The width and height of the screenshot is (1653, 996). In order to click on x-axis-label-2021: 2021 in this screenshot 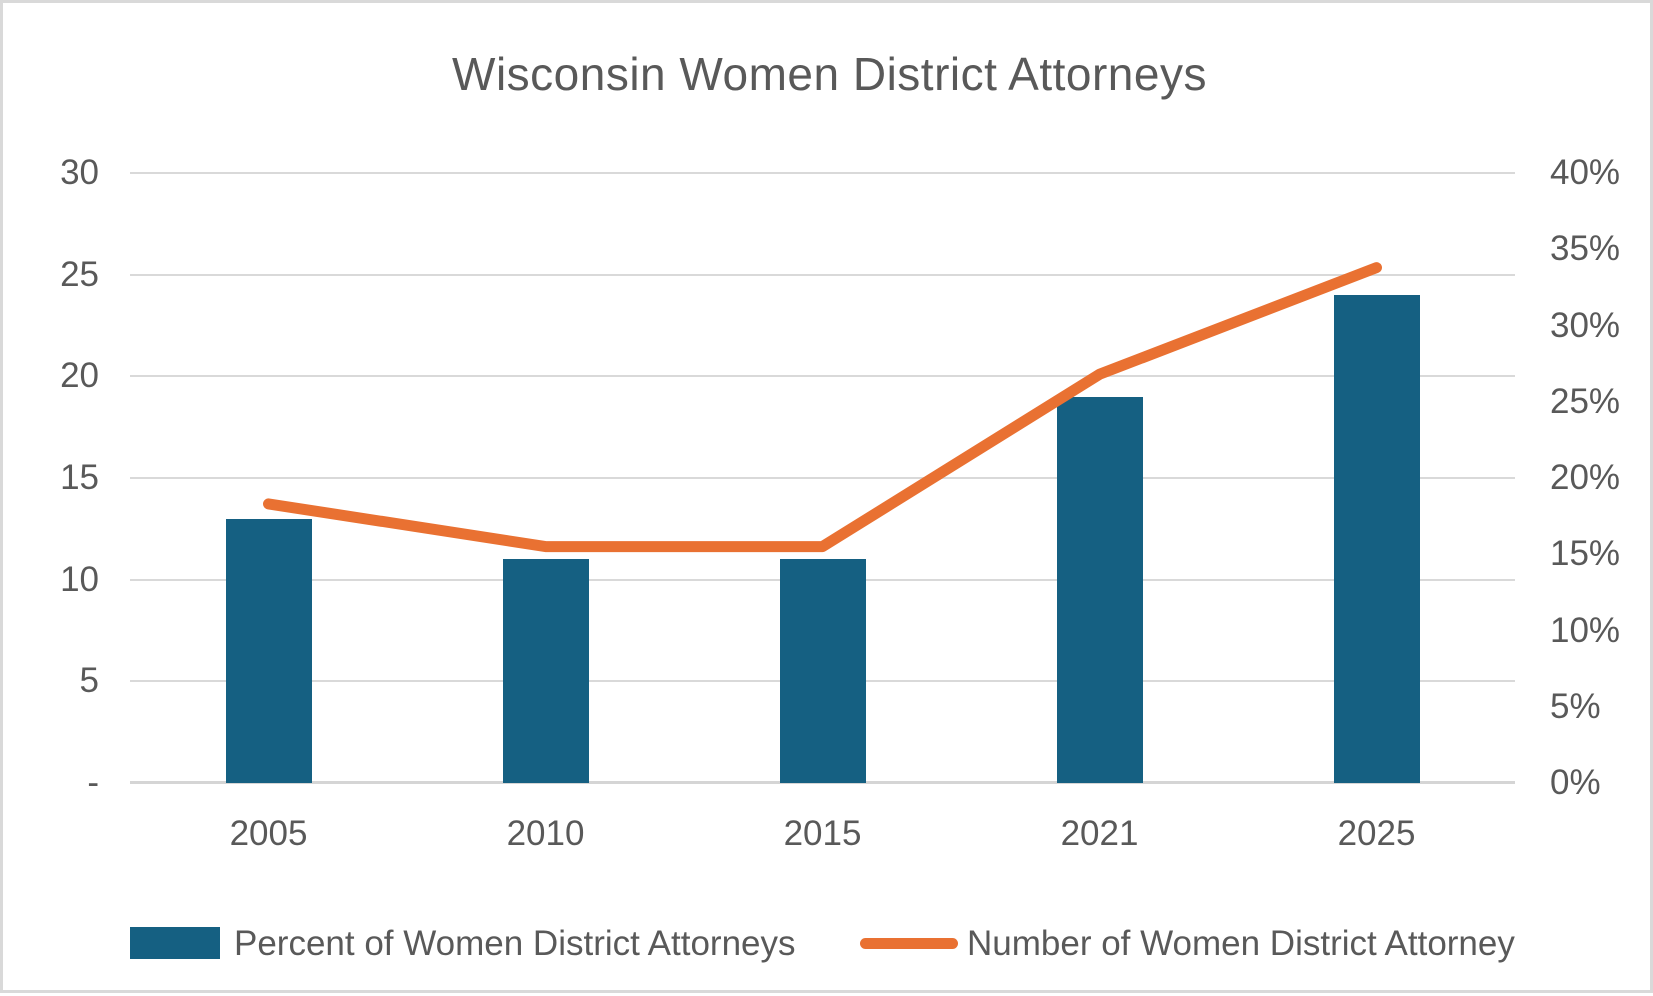, I will do `click(1099, 833)`.